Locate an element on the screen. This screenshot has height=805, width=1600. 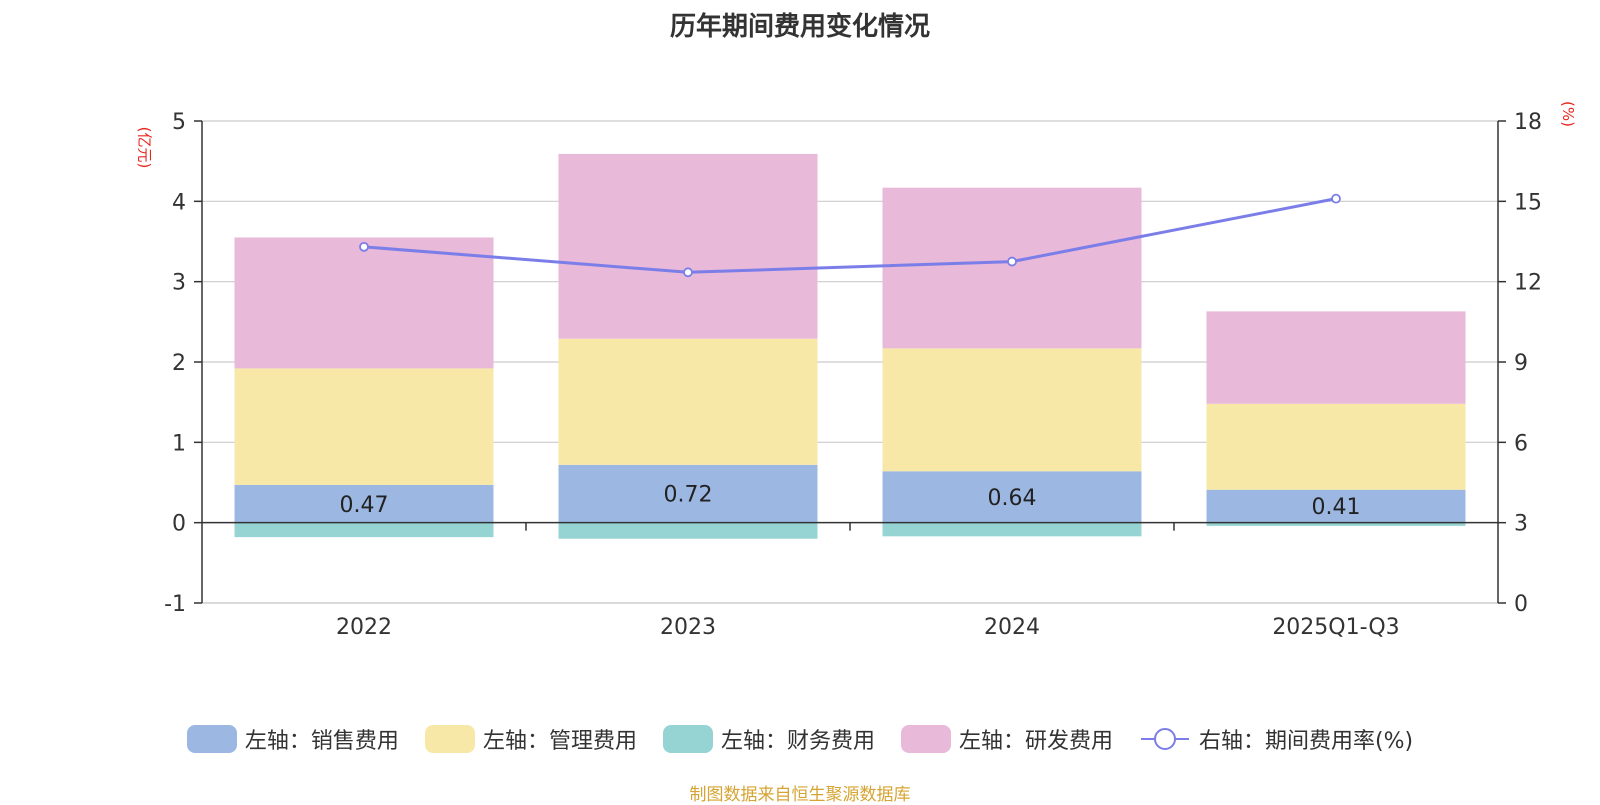
legend-swatch-rate-line is located at coordinates (1165, 739).